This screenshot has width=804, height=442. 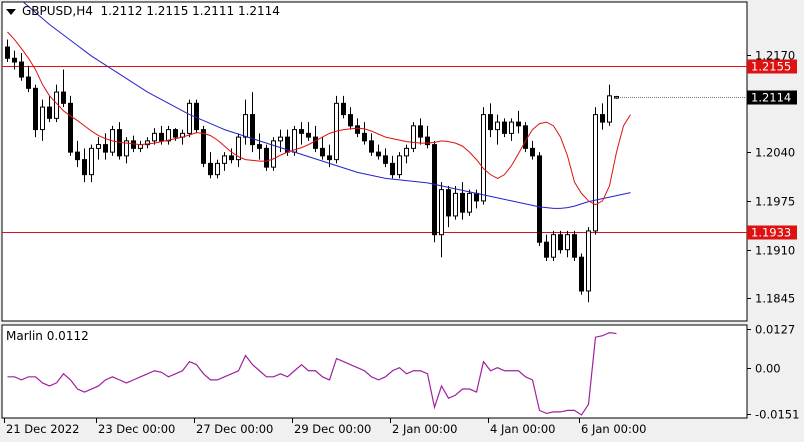 I want to click on marlin-line, so click(x=312, y=374).